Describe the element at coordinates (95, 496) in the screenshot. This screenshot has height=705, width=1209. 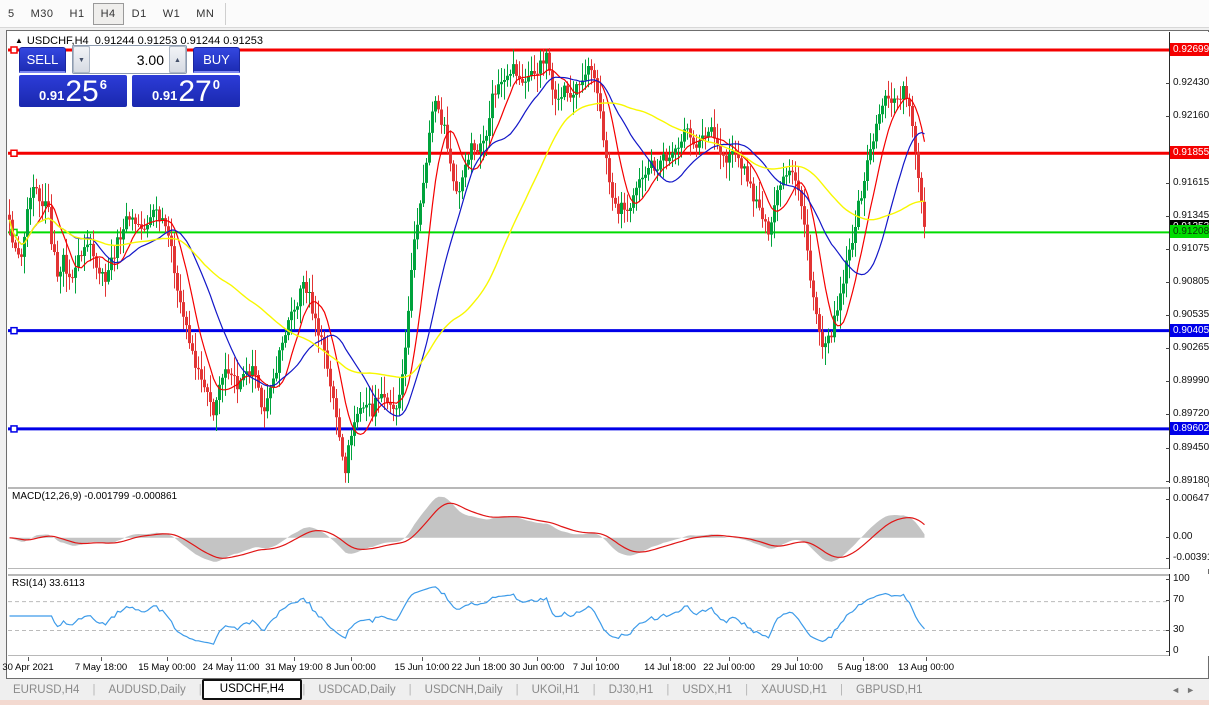
I see `macd-indicator-label: MACD(12,26,9) -0.001799 -0.000861` at that location.